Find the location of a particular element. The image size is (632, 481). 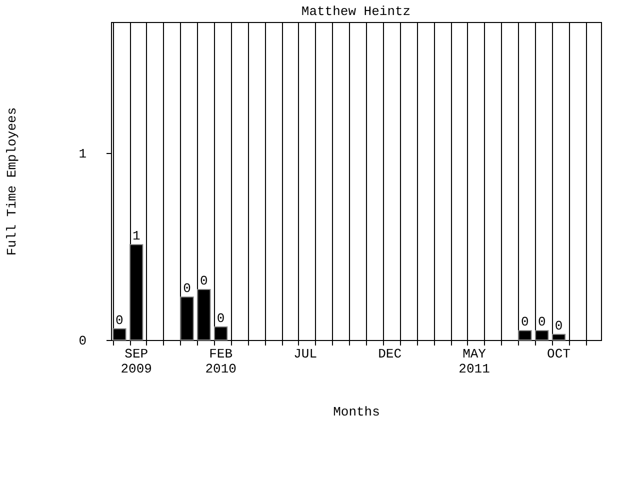

x-tick-label: JUL is located at coordinates (306, 354).